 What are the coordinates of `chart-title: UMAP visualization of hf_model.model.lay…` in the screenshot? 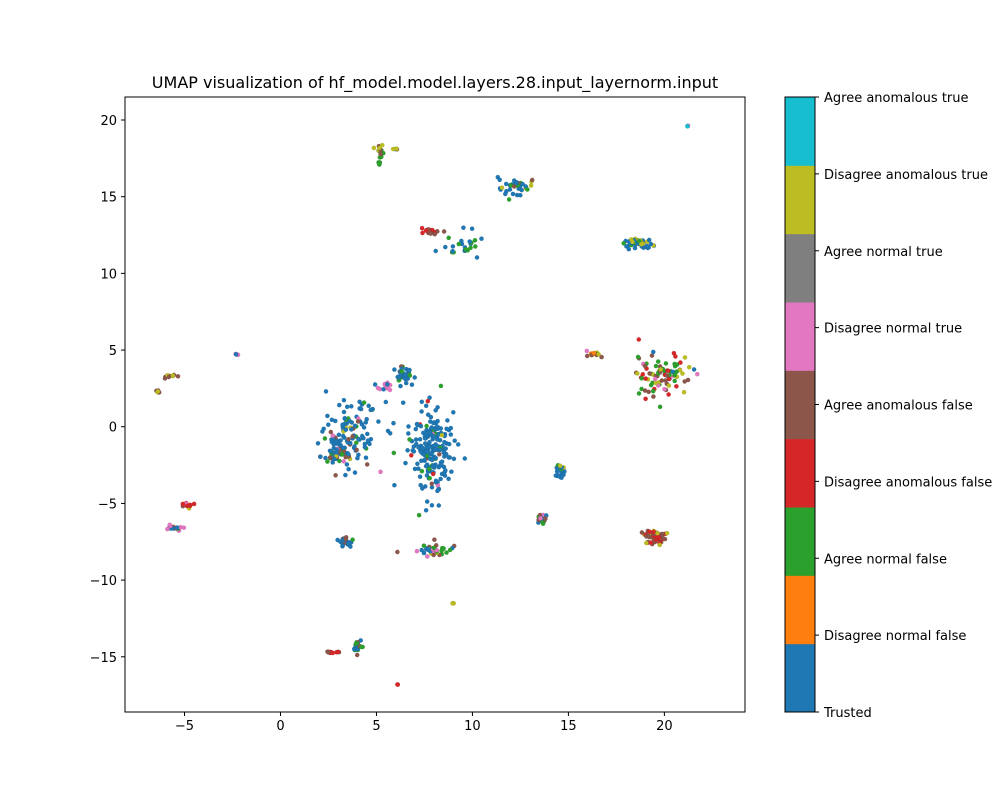 It's located at (435, 83).